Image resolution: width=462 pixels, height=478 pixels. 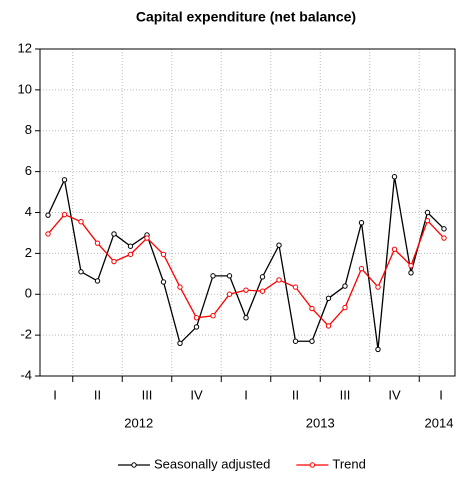 What do you see at coordinates (26, 374) in the screenshot?
I see `y-tick-label: -4` at bounding box center [26, 374].